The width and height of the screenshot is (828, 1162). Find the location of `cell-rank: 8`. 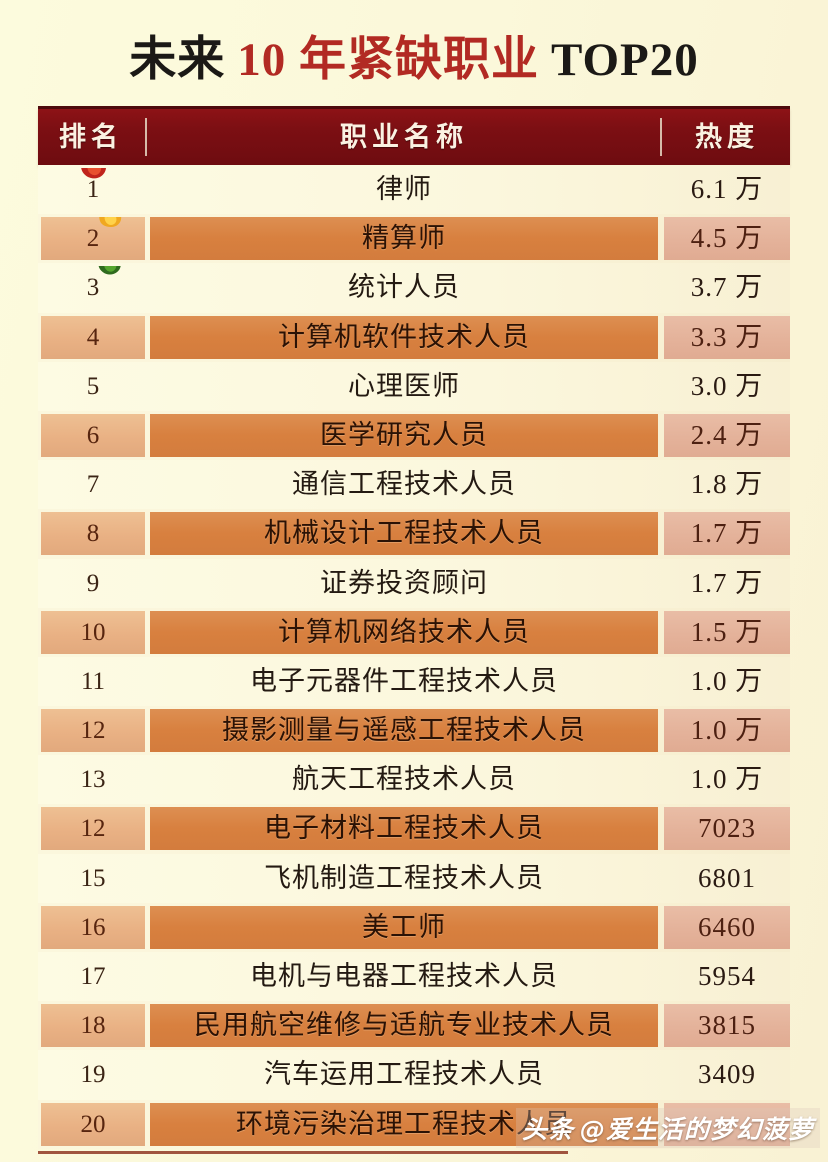

cell-rank: 8 is located at coordinates (93, 534).